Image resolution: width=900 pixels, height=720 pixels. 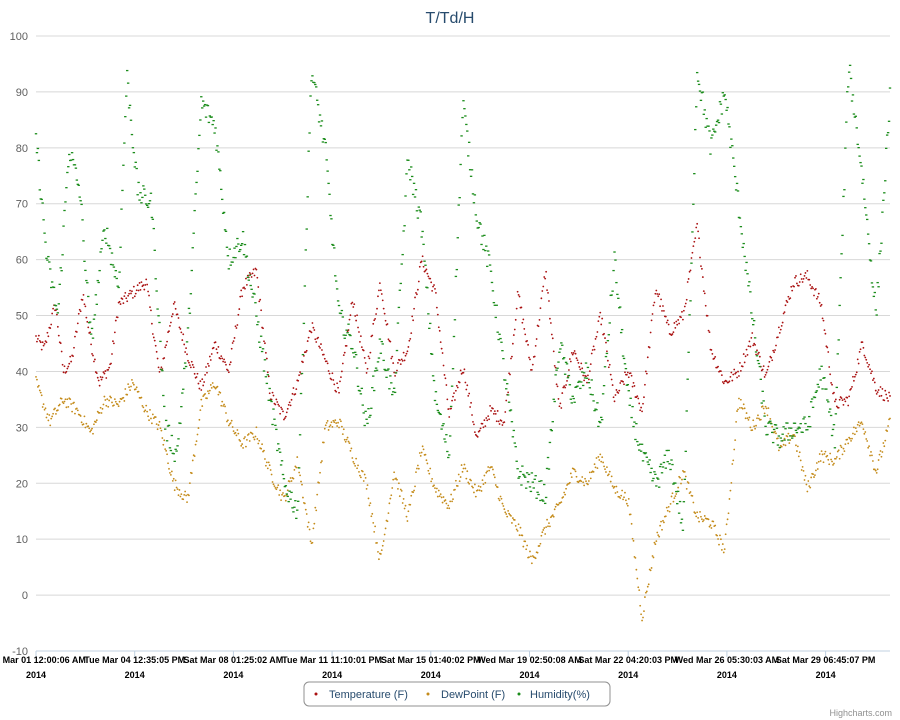 I want to click on legend-label-dewpoint: DewPoint (F), so click(x=473, y=695).